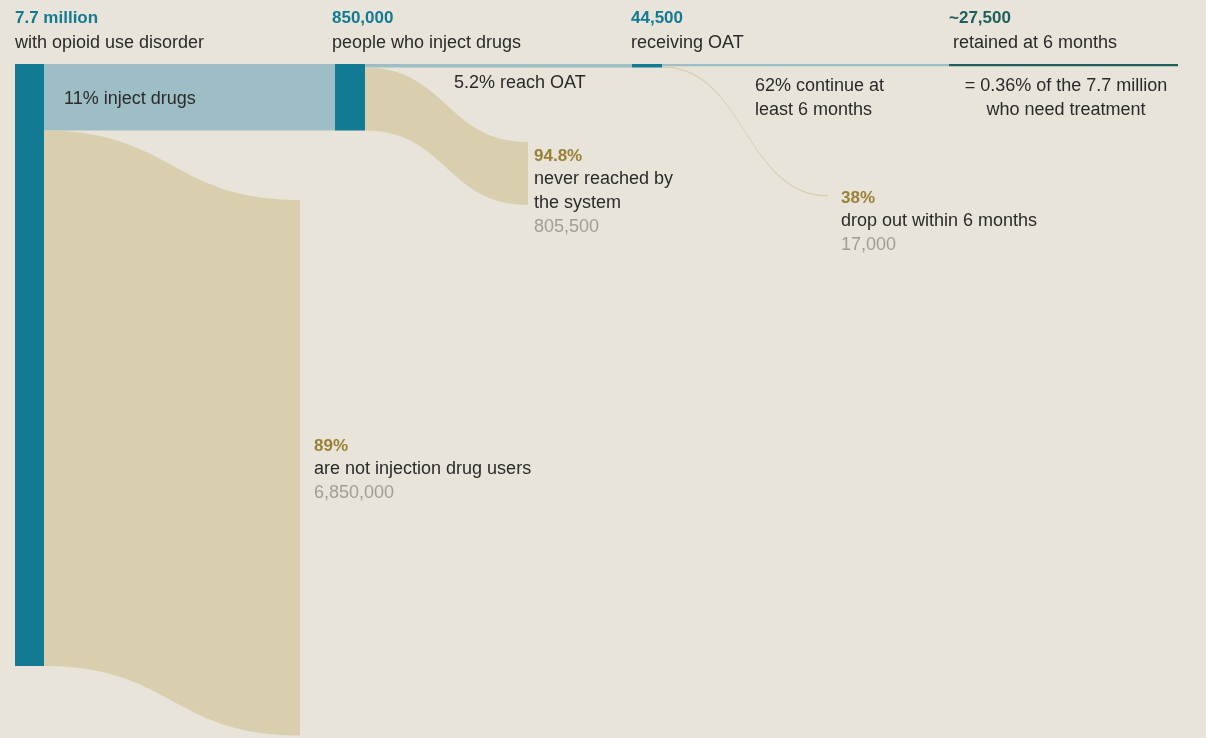  I want to click on data-label: 7.7 million, so click(57, 18).